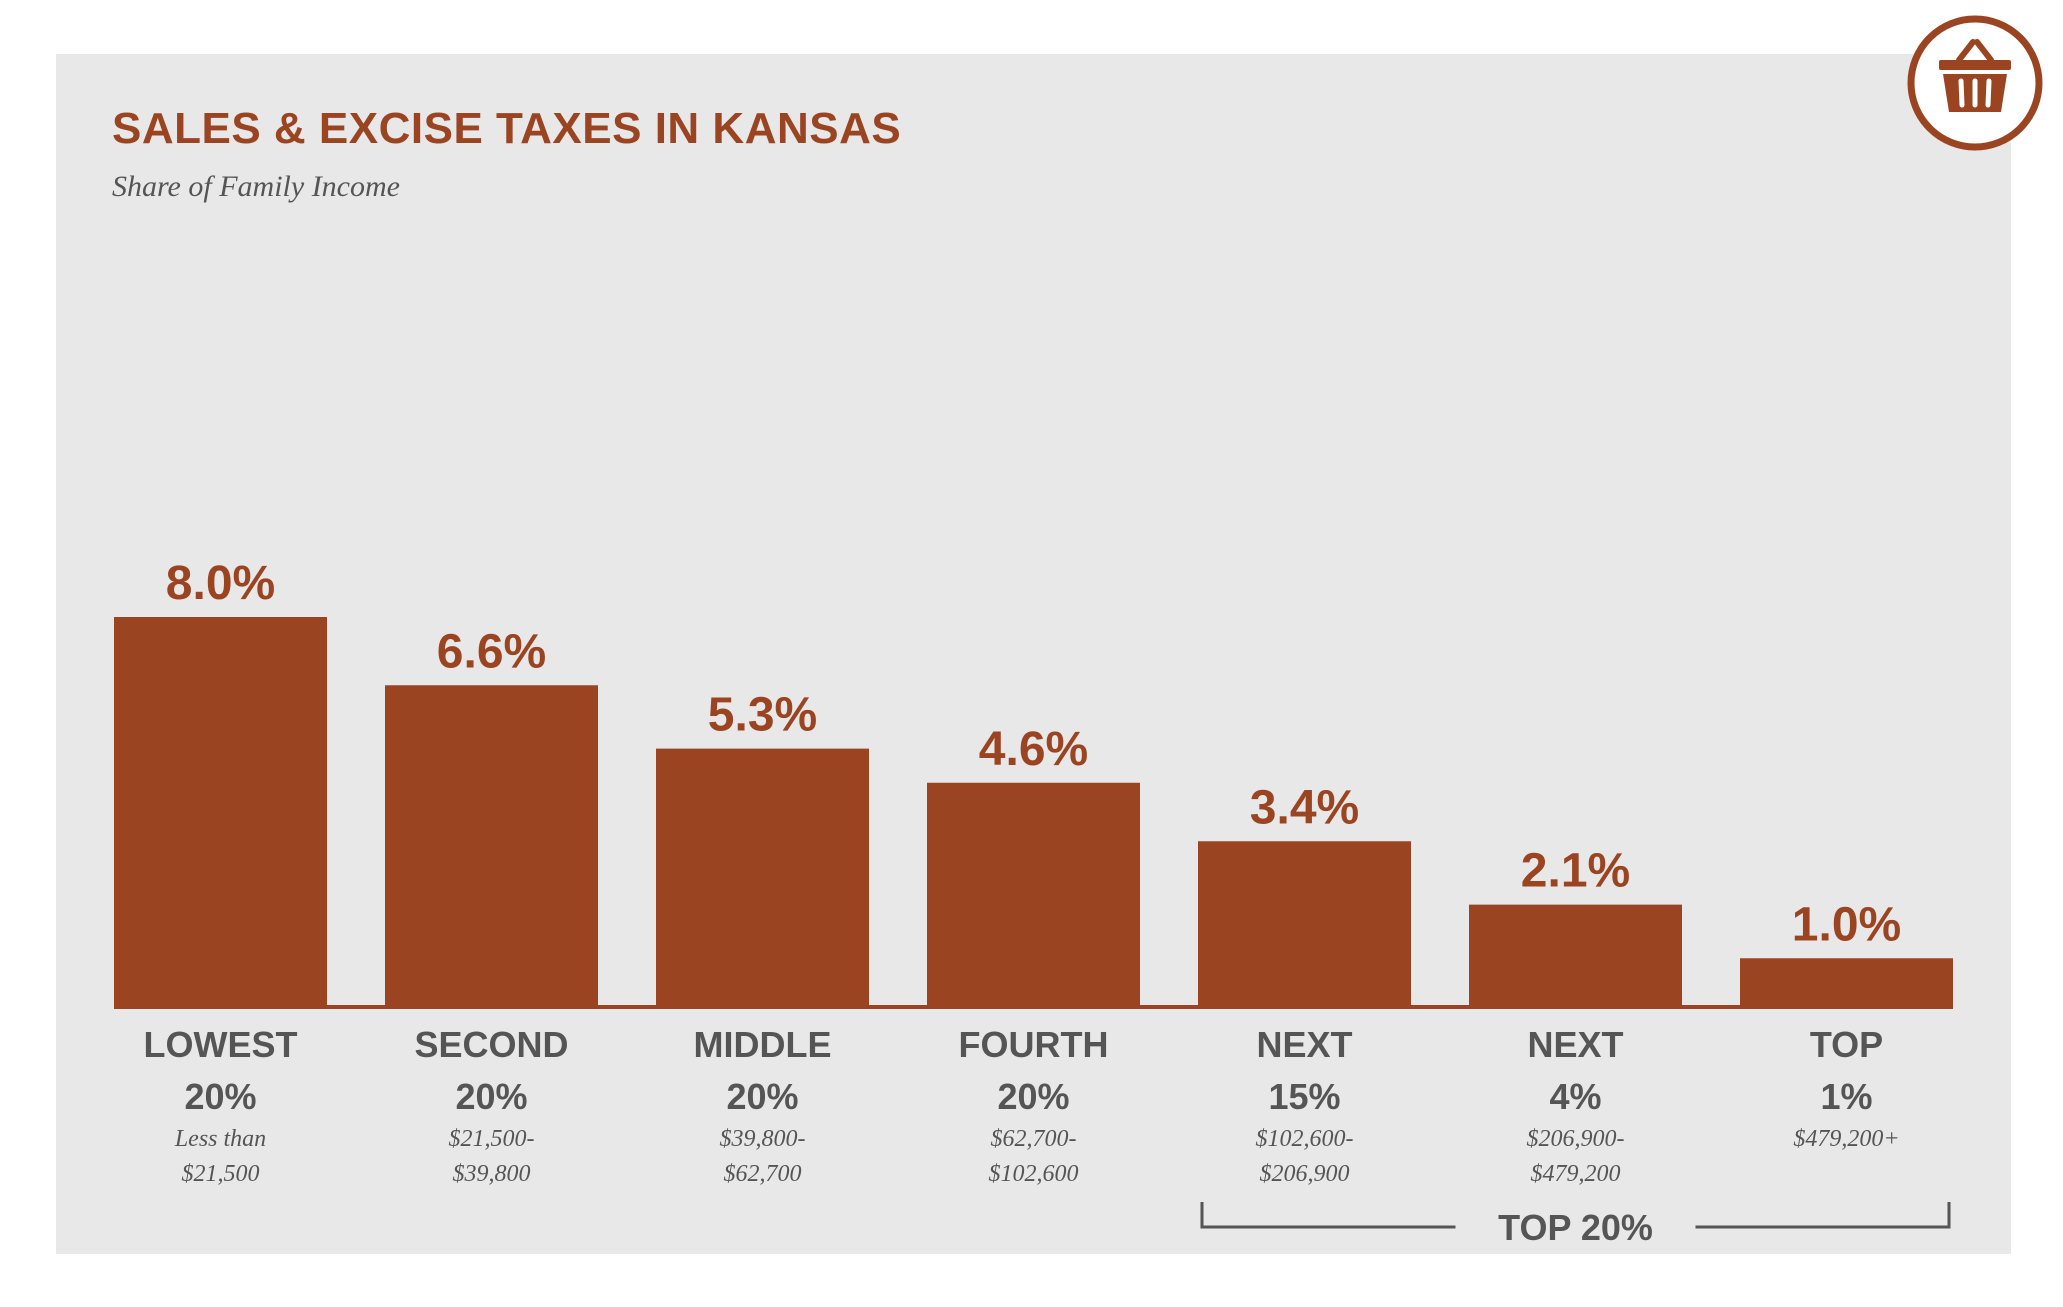 The height and width of the screenshot is (1307, 2063). I want to click on income-range-4-line-2: $102,600, so click(1034, 1174).